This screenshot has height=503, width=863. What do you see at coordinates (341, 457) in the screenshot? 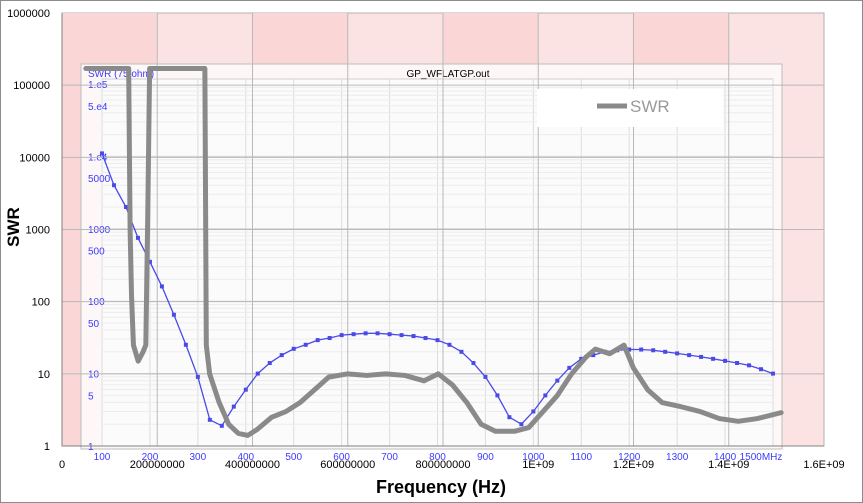
I see `inset-x-tick-label: 600` at bounding box center [341, 457].